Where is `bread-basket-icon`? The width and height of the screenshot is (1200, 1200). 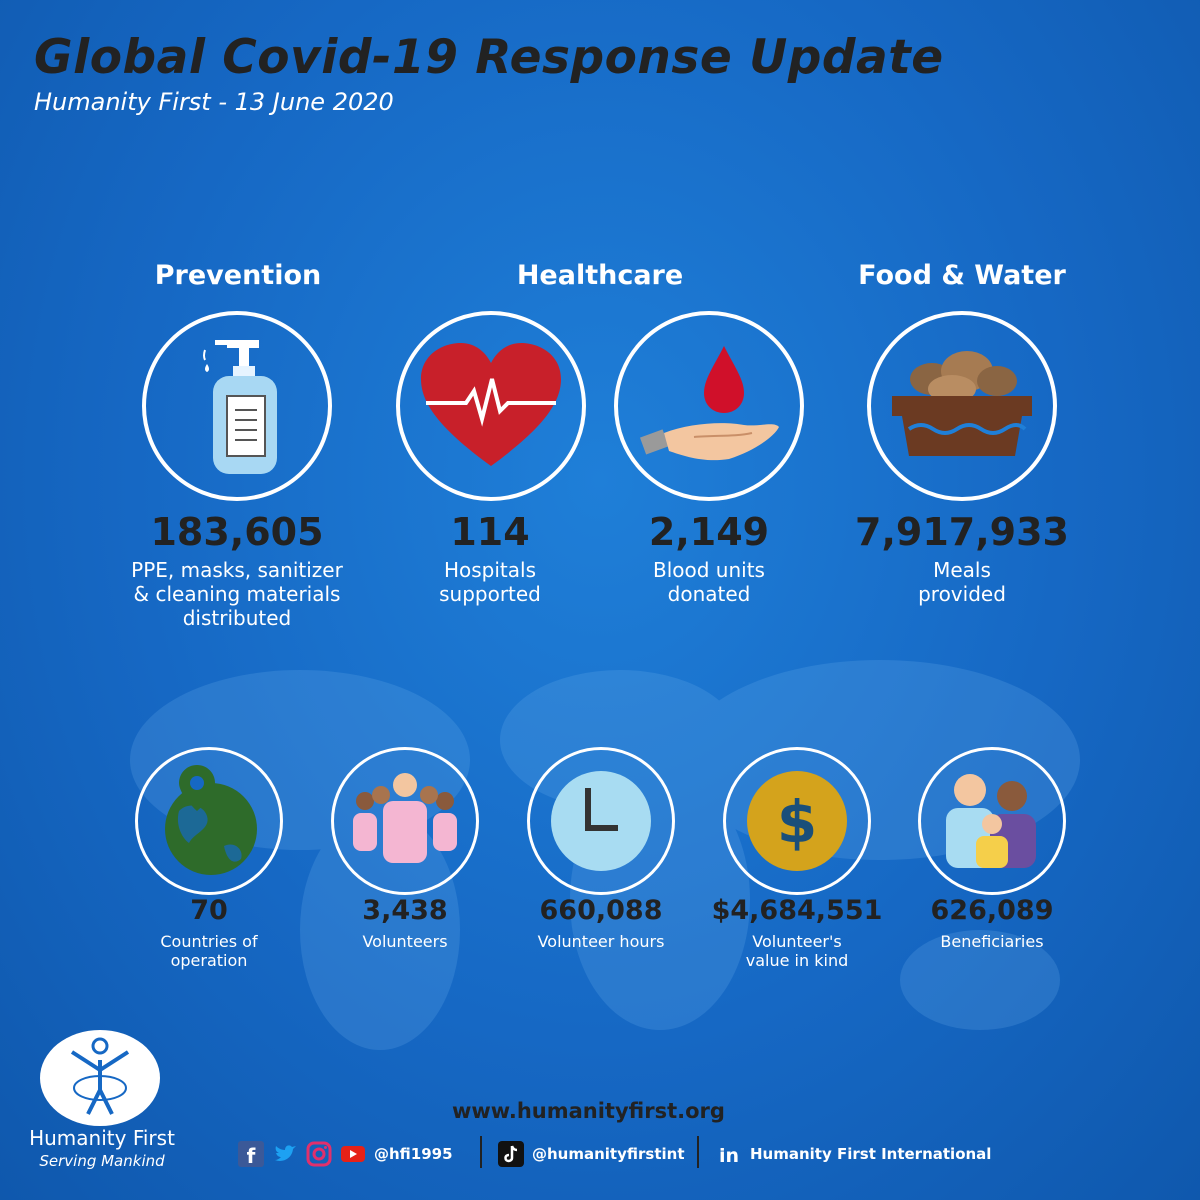 bread-basket-icon is located at coordinates (962, 403).